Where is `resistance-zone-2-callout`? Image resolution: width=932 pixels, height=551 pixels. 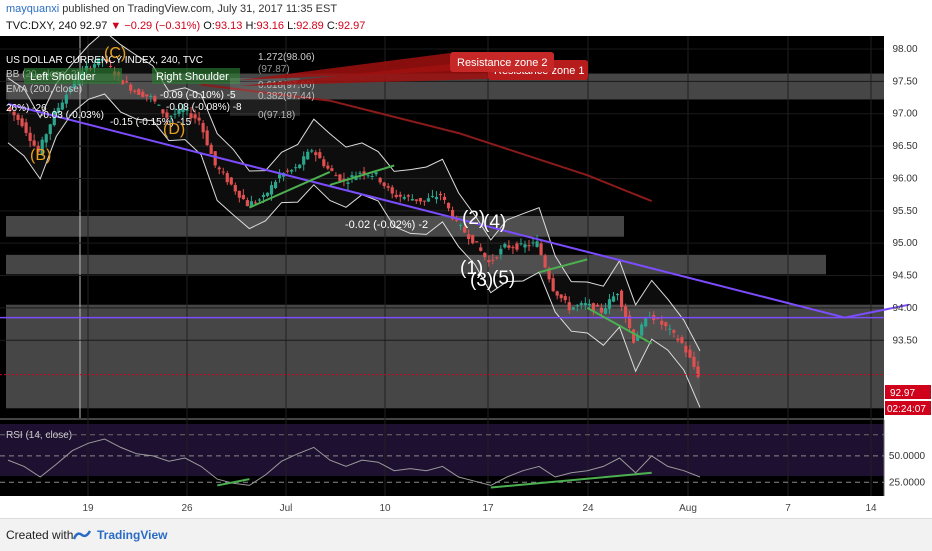
resistance-zone-2-callout is located at coordinates (502, 62).